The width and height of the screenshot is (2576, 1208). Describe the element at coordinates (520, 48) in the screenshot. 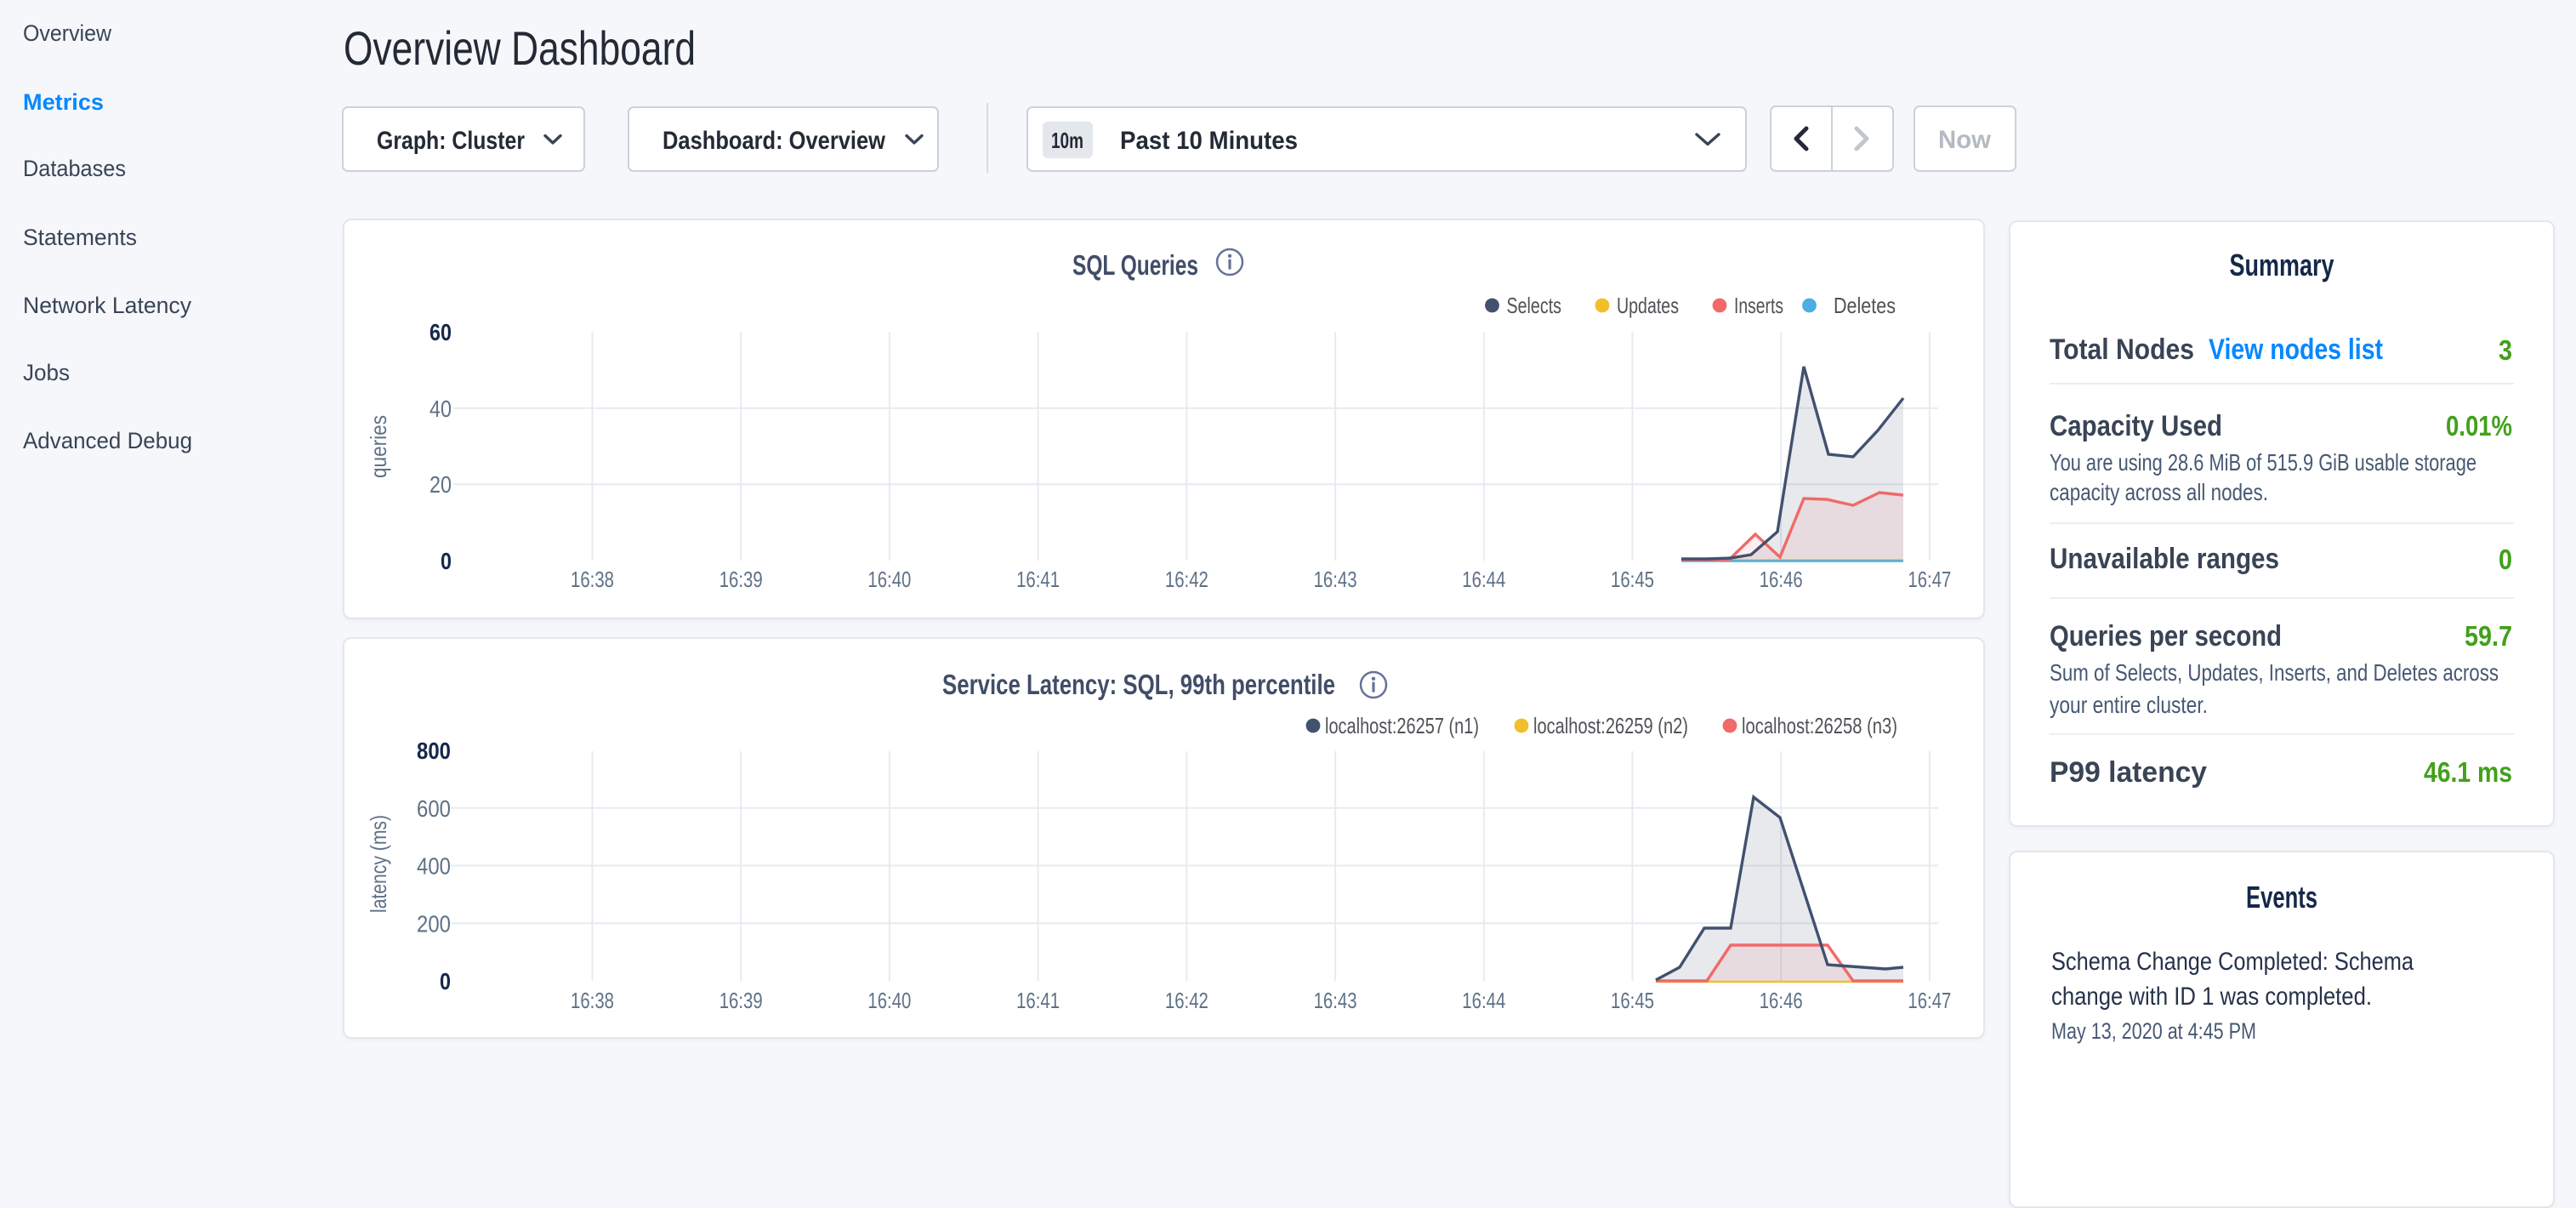

I see `svg-text: Overview Dashboard` at that location.